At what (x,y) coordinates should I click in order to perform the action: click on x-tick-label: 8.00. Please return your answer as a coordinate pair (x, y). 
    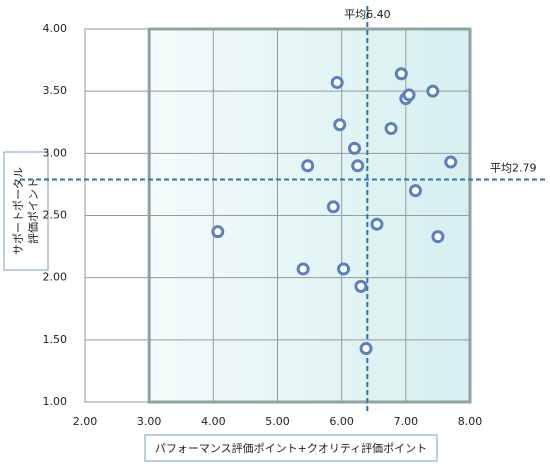
    Looking at the image, I should click on (470, 421).